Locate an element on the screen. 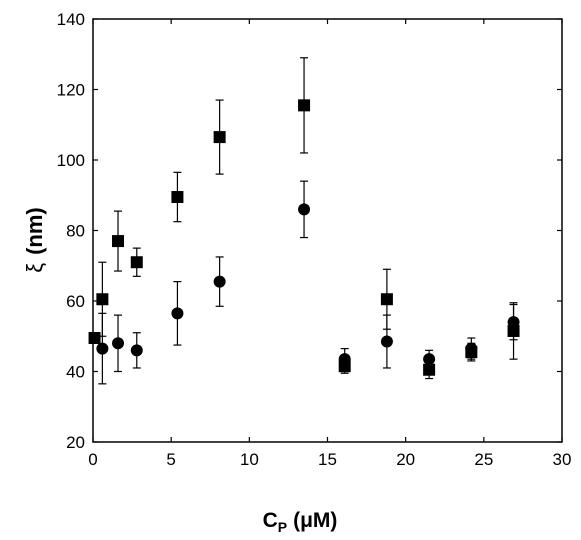 This screenshot has height=540, width=581. y-axis-label-main: ξ is located at coordinates (34, 268).